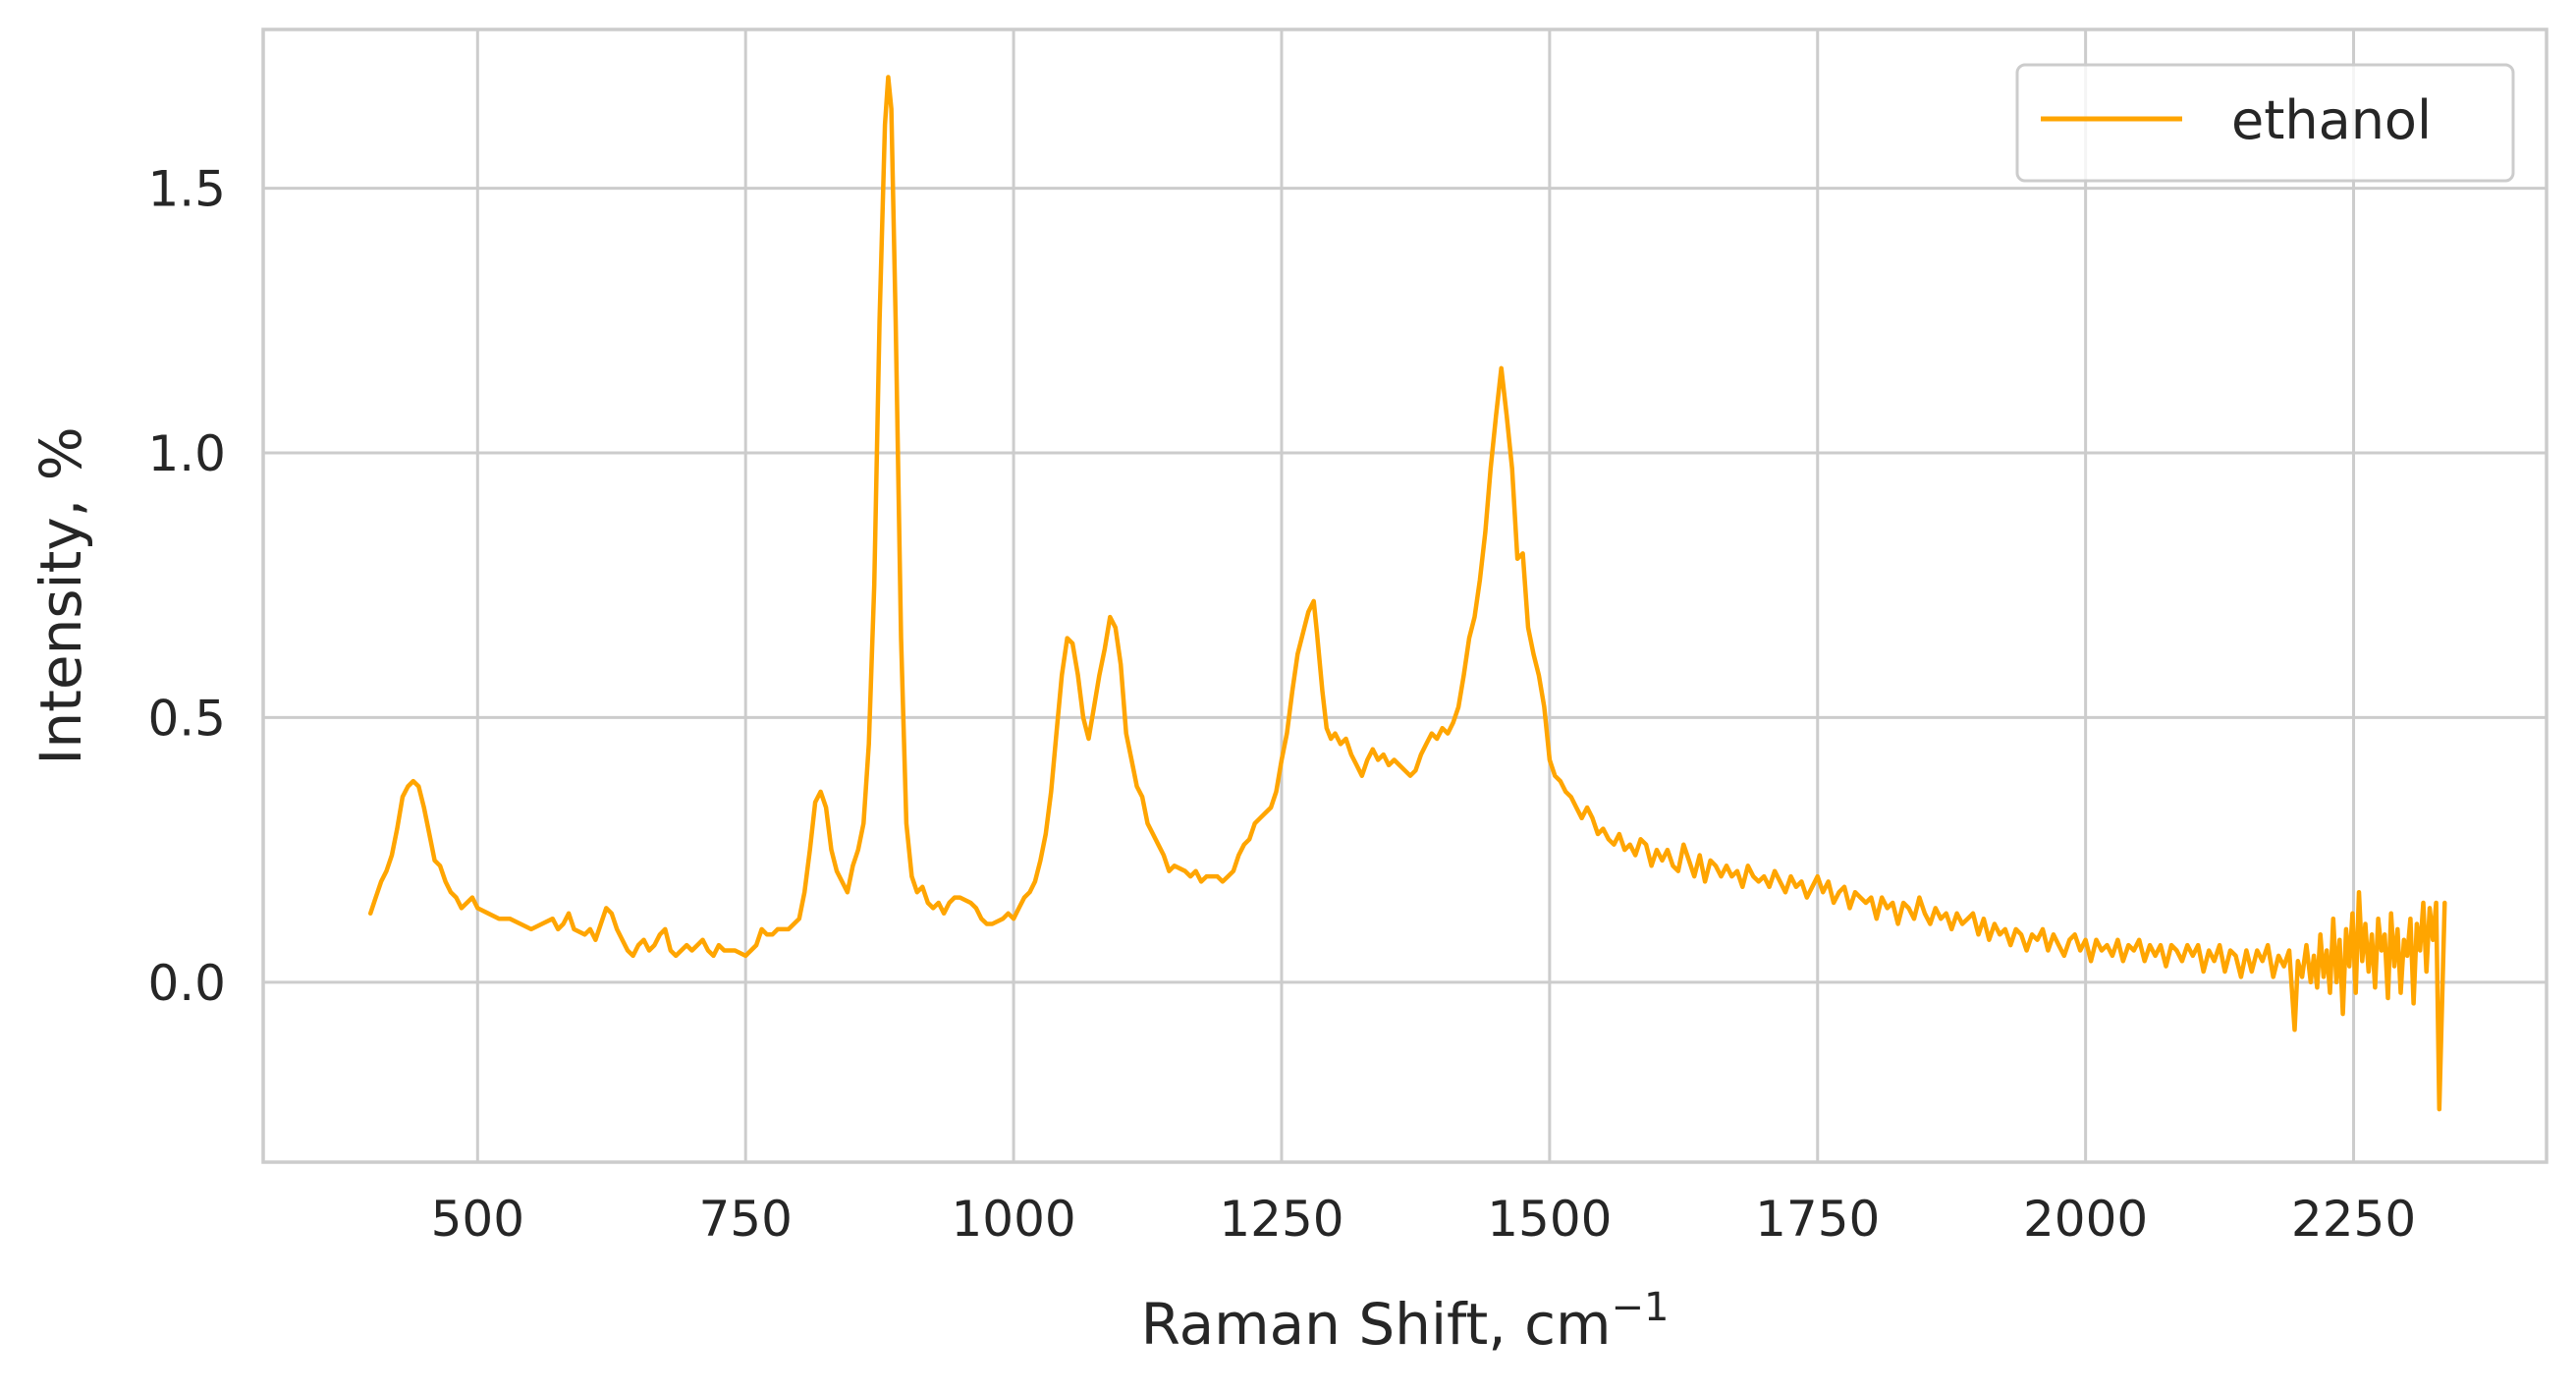 The width and height of the screenshot is (2576, 1394). I want to click on x-axis-label-superscript: −1, so click(1640, 1307).